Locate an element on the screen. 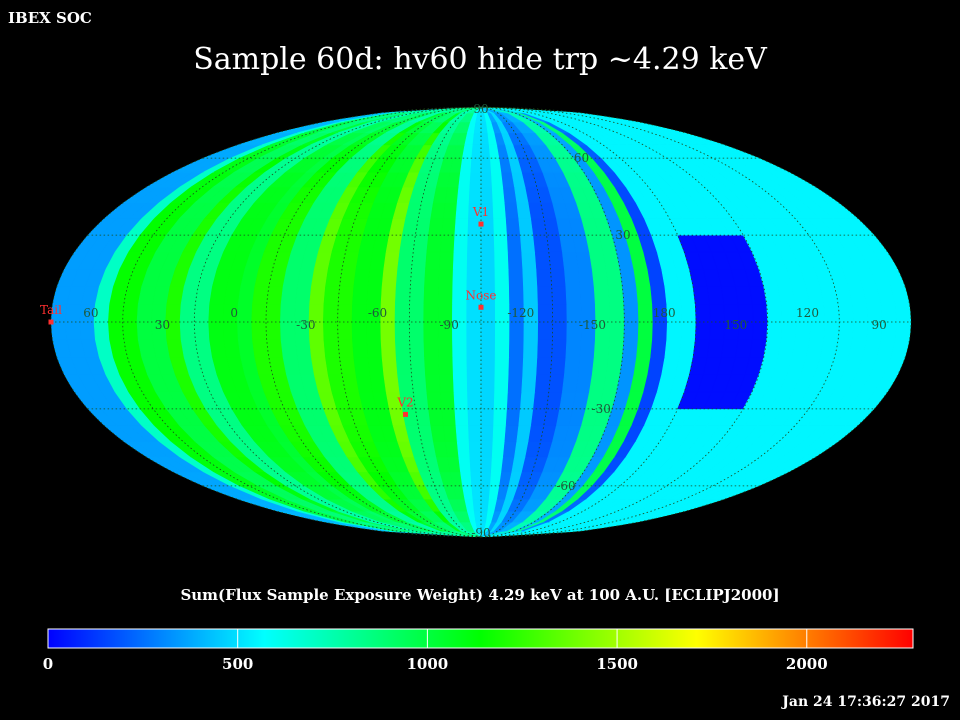 The height and width of the screenshot is (720, 960). lon-tick-label: -90 is located at coordinates (449, 325).